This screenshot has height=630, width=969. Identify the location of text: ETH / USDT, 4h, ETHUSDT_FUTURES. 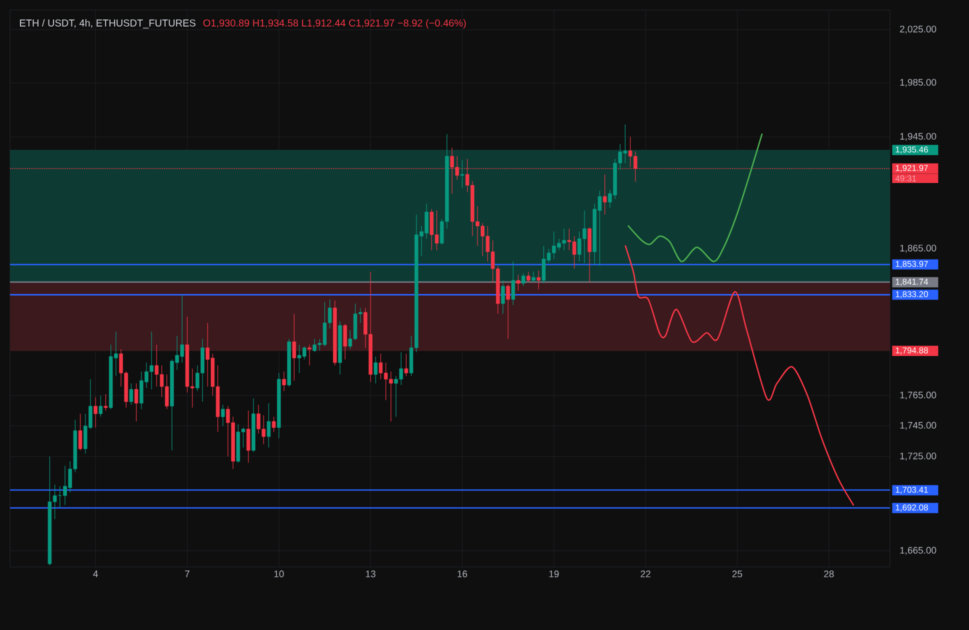
(108, 23).